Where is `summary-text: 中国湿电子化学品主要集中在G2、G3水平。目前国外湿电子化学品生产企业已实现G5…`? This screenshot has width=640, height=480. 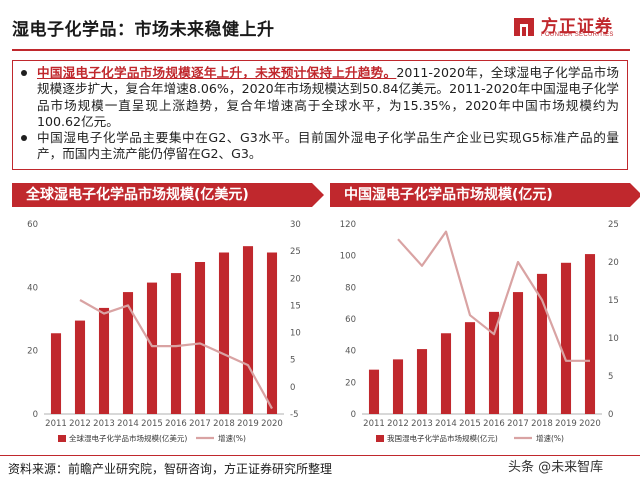 summary-text: 中国湿电子化学品主要集中在G2、G3水平。目前国外湿电子化学品生产企业已实现G5… is located at coordinates (328, 146).